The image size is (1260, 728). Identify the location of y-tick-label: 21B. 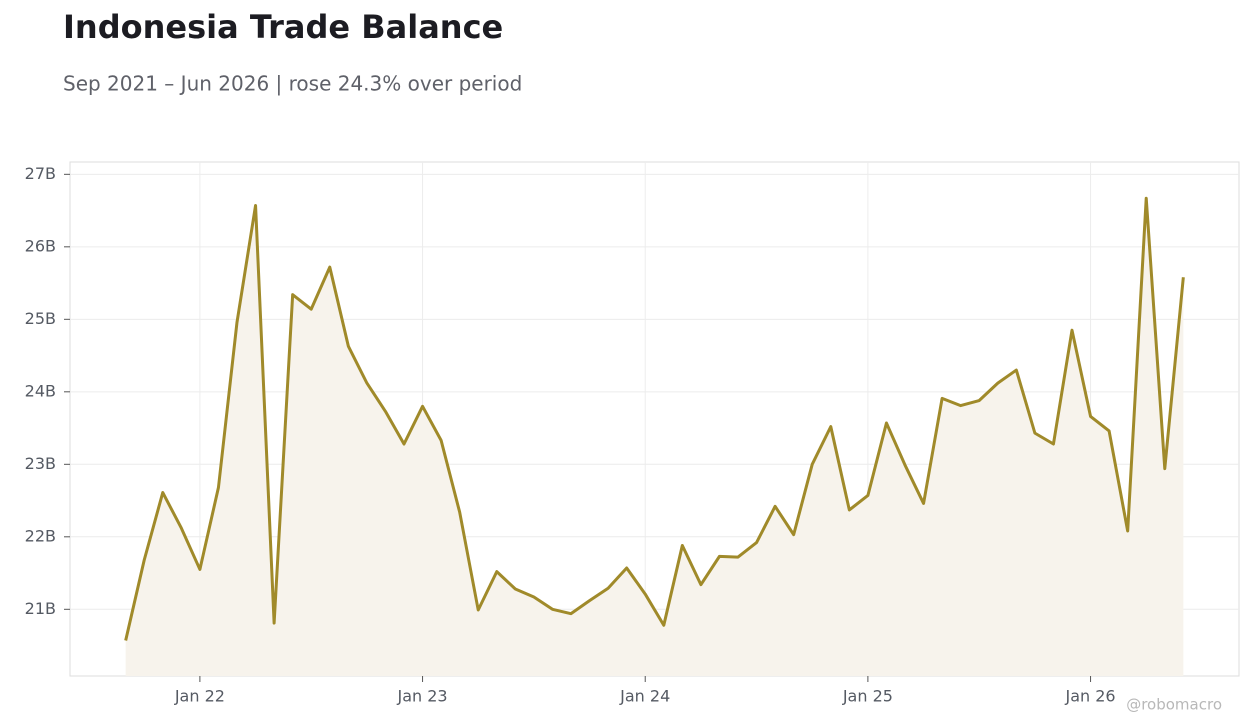
(40, 608).